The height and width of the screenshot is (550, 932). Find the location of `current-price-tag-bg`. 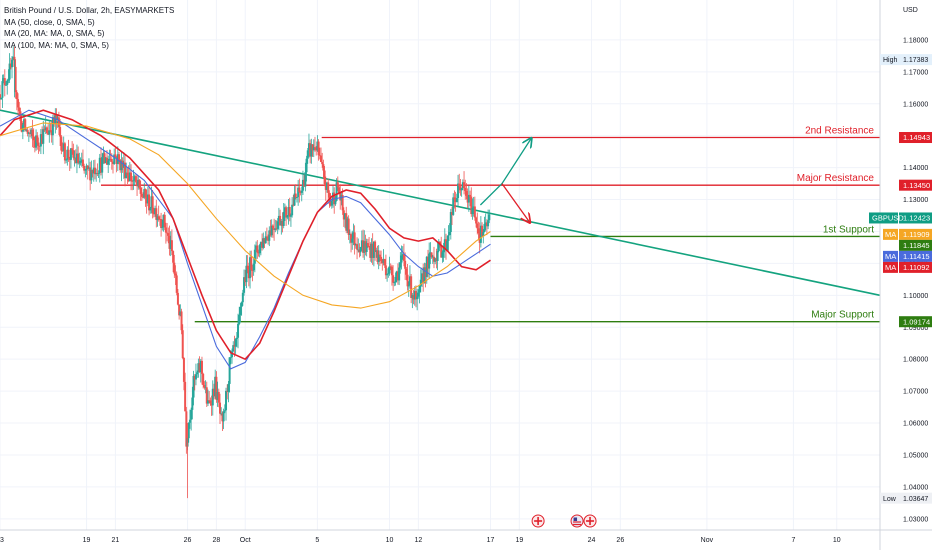

current-price-tag-bg is located at coordinates (915, 218).